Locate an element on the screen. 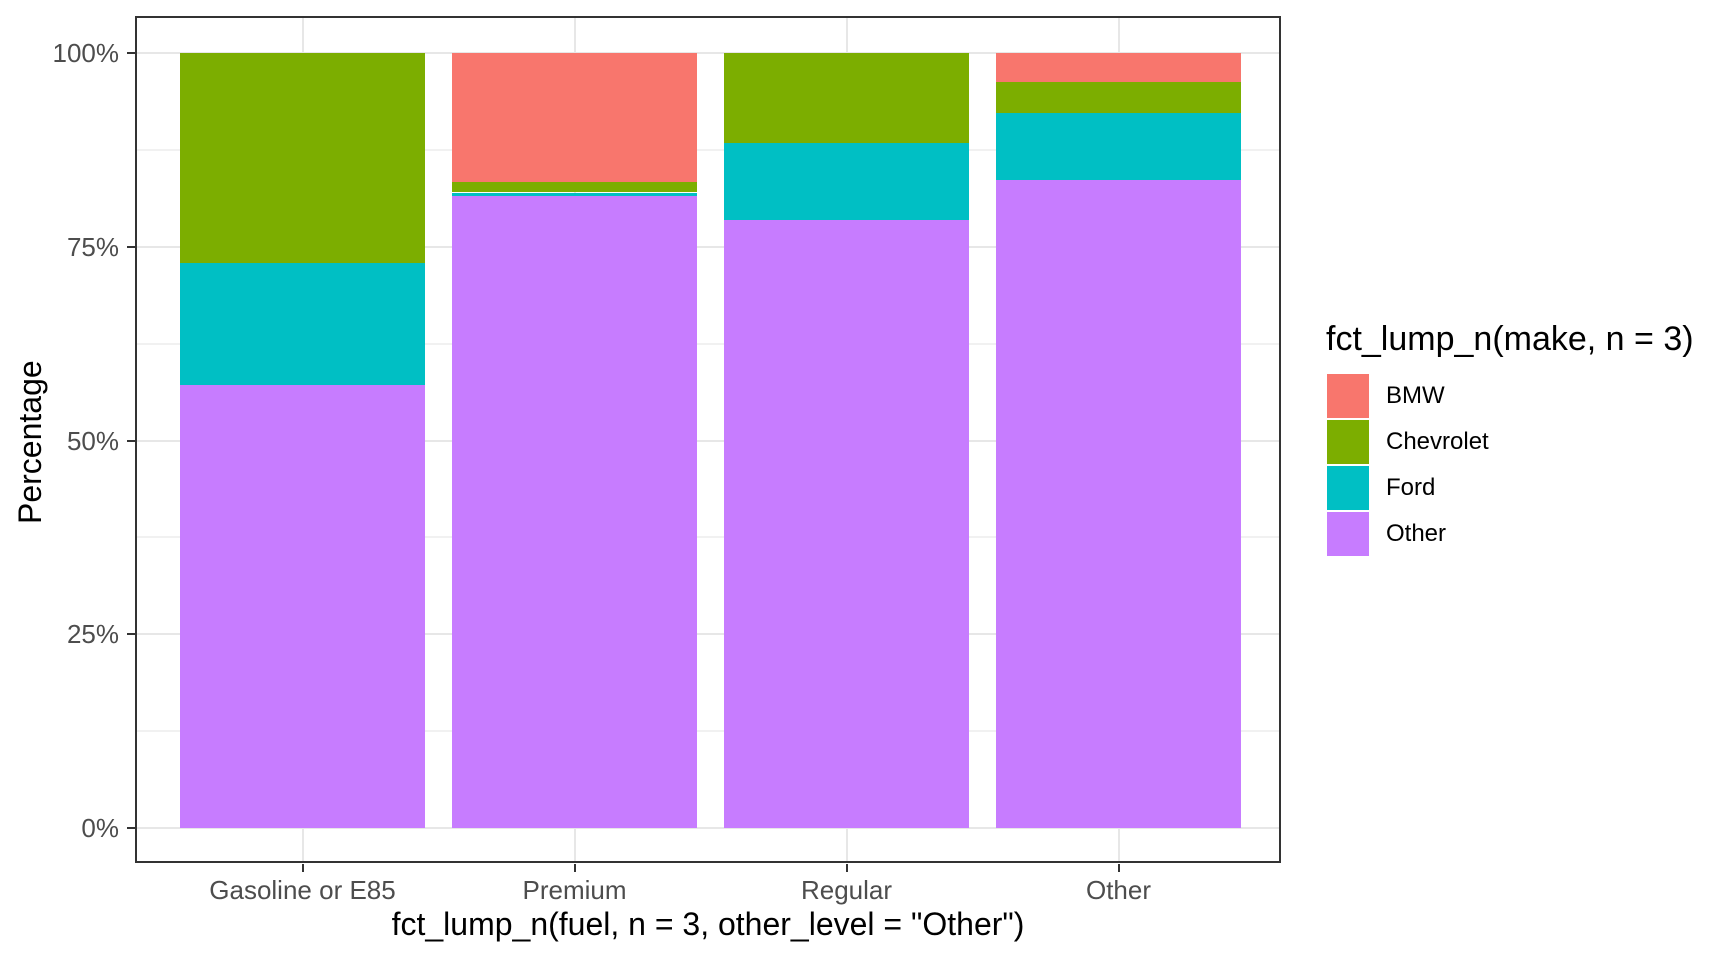  y-tick-label: 25% is located at coordinates (92, 634).